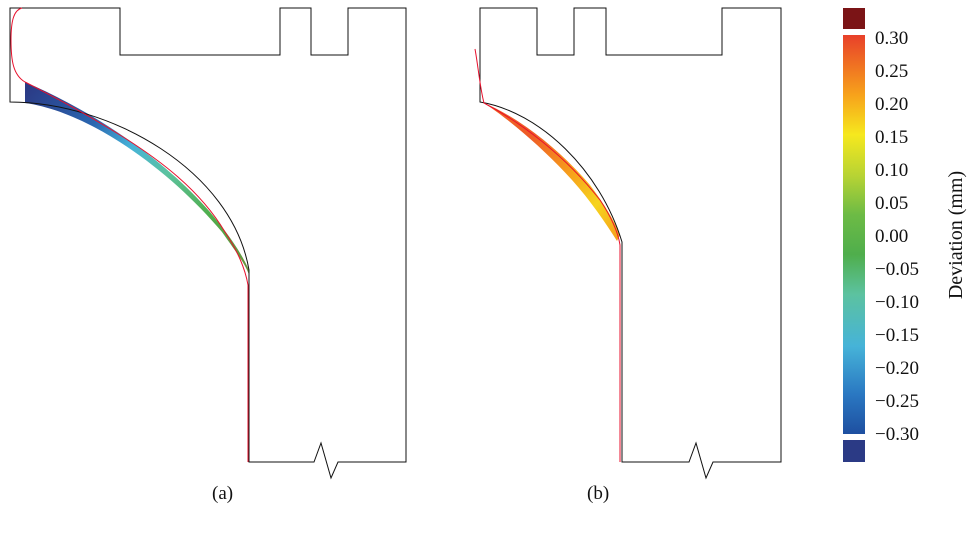 The image size is (970, 533). I want to click on colorbar-over-swatch, so click(854, 18).